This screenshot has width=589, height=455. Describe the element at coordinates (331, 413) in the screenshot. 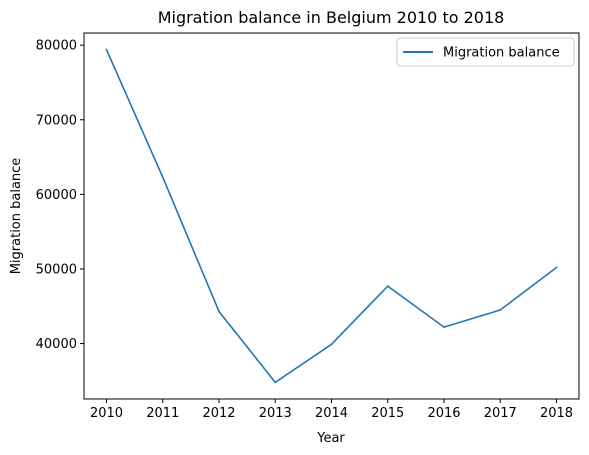

I see `x-tick-label: 2014` at that location.